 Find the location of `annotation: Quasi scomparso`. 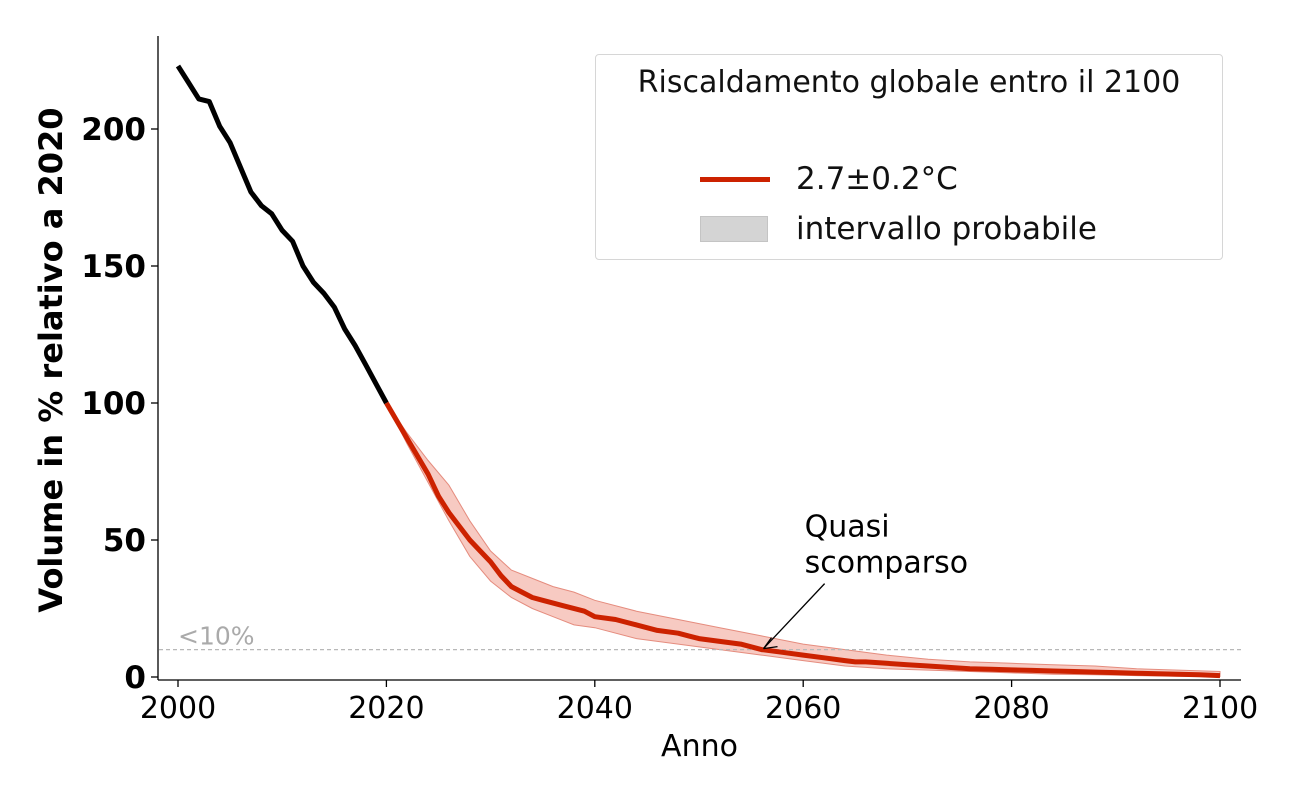

annotation: Quasi scomparso is located at coordinates (865, 580).